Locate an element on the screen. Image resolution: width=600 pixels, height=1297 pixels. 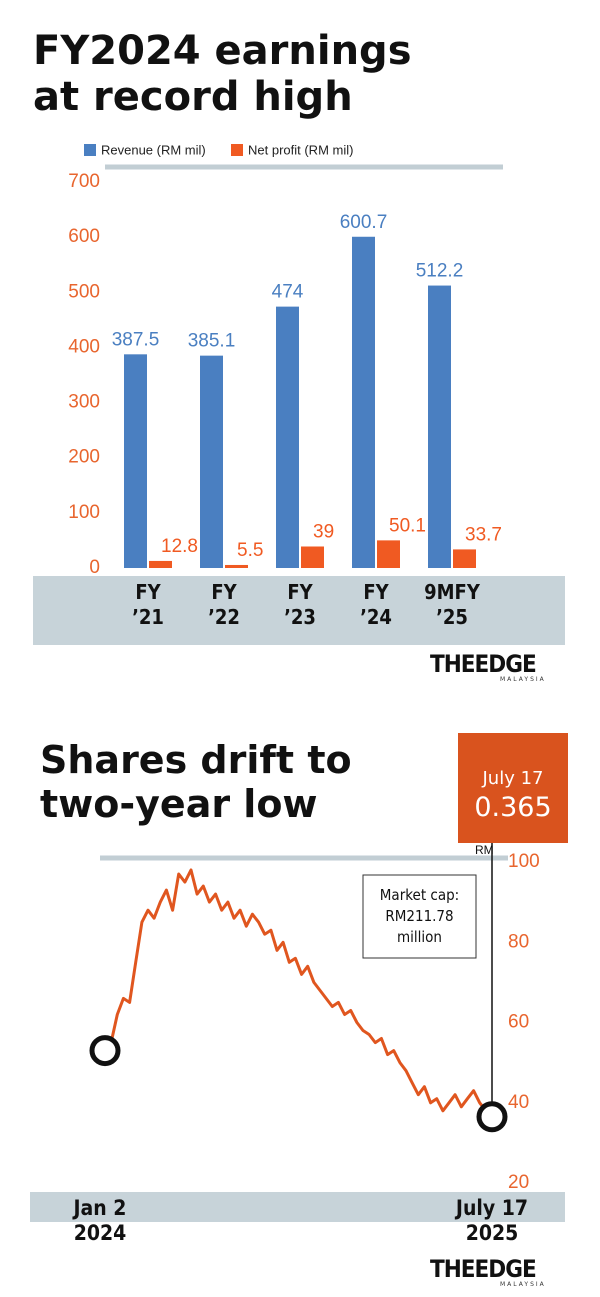
y-tick-label: 500 is located at coordinates (84, 291).